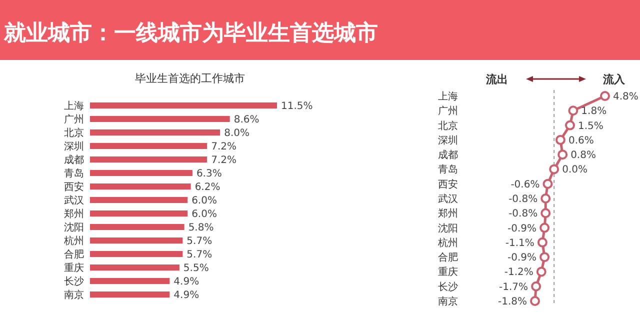  What do you see at coordinates (297, 106) in the screenshot?
I see `data-label: 11.5%` at bounding box center [297, 106].